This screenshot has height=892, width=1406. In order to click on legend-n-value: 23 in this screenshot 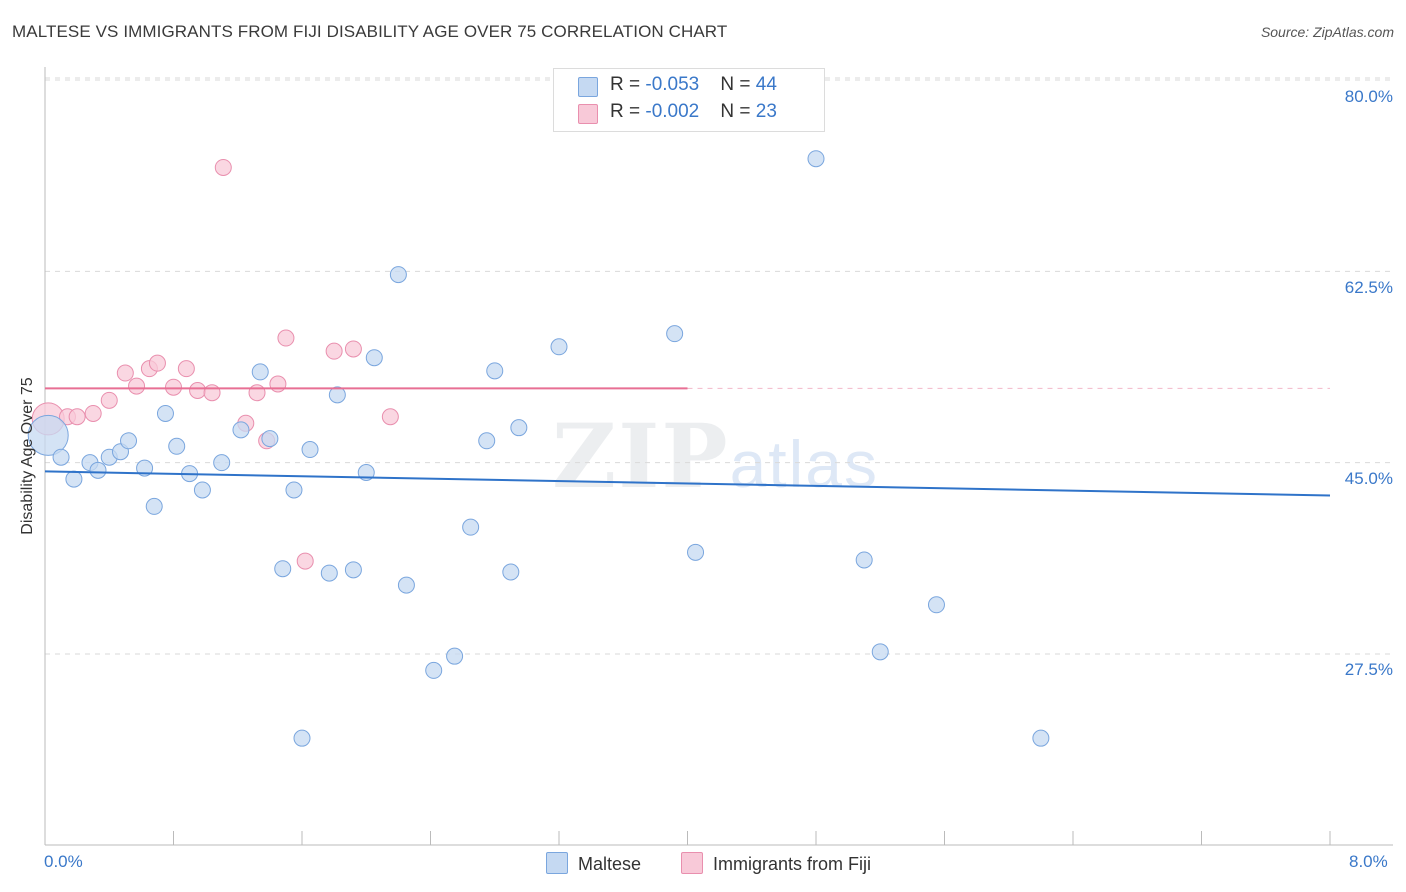, I will do `click(766, 111)`.